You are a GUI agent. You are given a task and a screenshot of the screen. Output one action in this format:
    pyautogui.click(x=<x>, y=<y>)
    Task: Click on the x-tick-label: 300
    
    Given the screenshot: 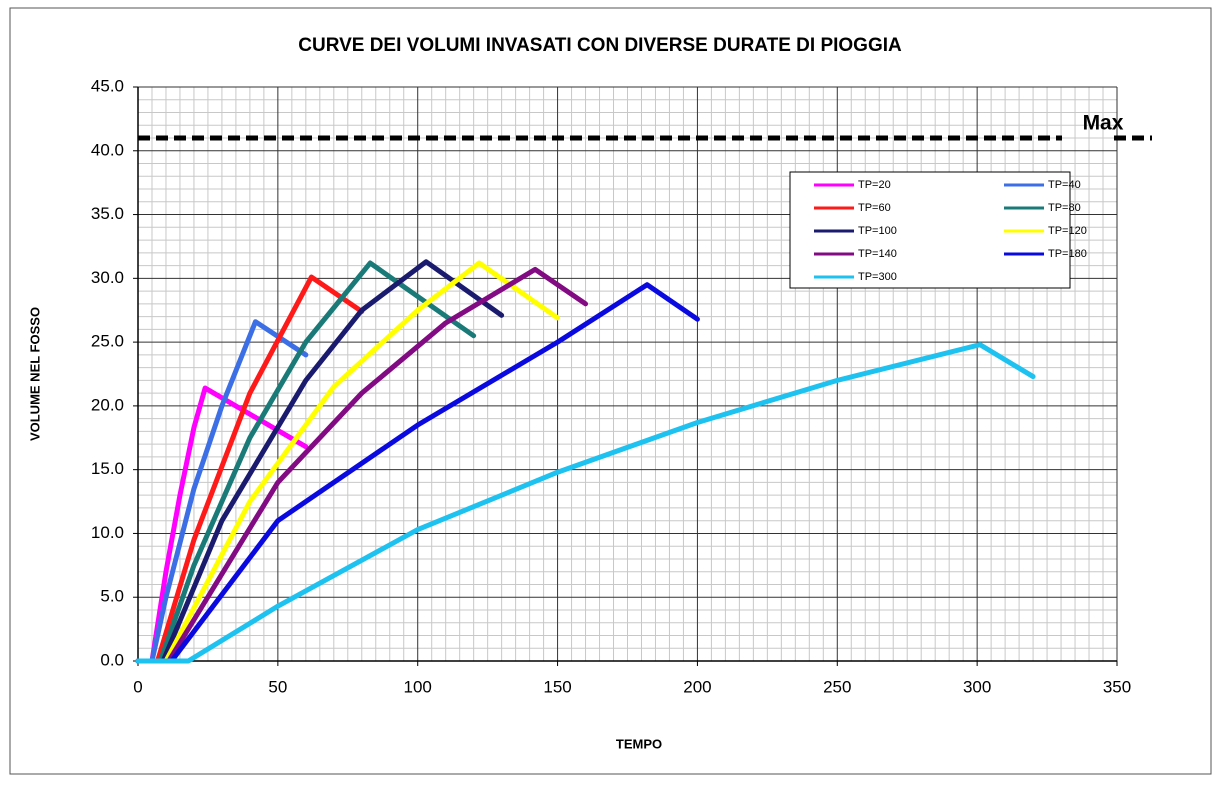 What is the action you would take?
    pyautogui.click(x=977, y=686)
    